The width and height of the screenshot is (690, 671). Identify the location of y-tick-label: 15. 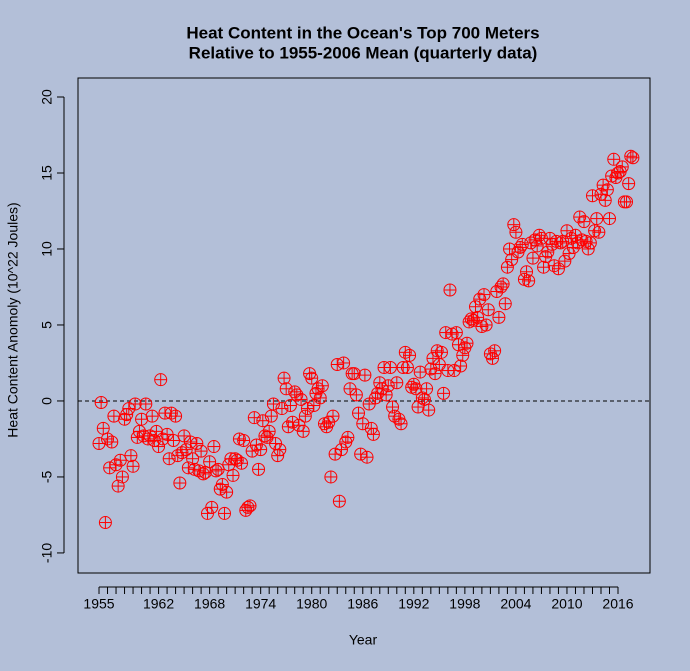
(47, 173).